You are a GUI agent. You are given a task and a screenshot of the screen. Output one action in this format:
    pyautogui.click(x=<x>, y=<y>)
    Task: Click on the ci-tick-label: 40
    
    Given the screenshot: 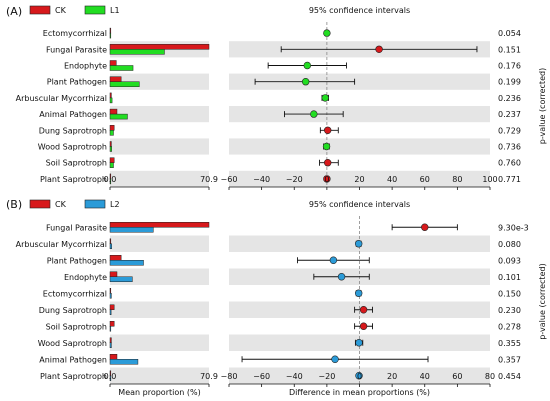 What is the action you would take?
    pyautogui.click(x=392, y=179)
    